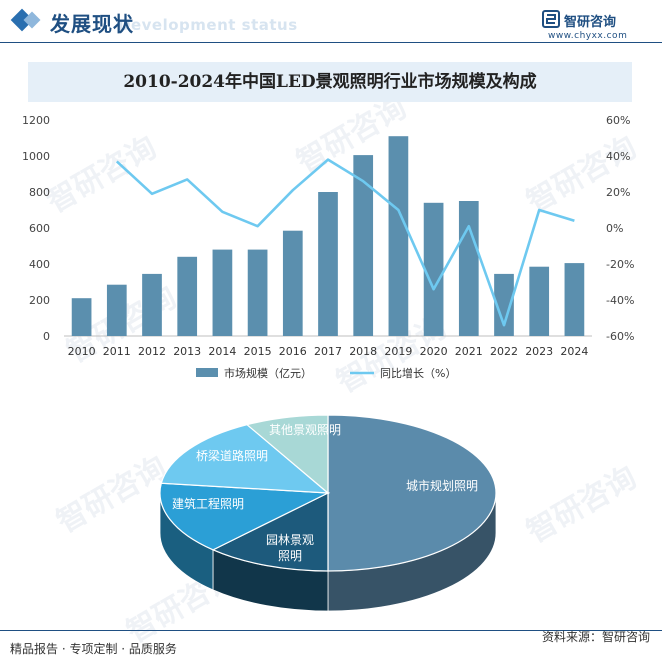 Image resolution: width=662 pixels, height=670 pixels. I want to click on y-right-tick-label: 40%, so click(618, 156).